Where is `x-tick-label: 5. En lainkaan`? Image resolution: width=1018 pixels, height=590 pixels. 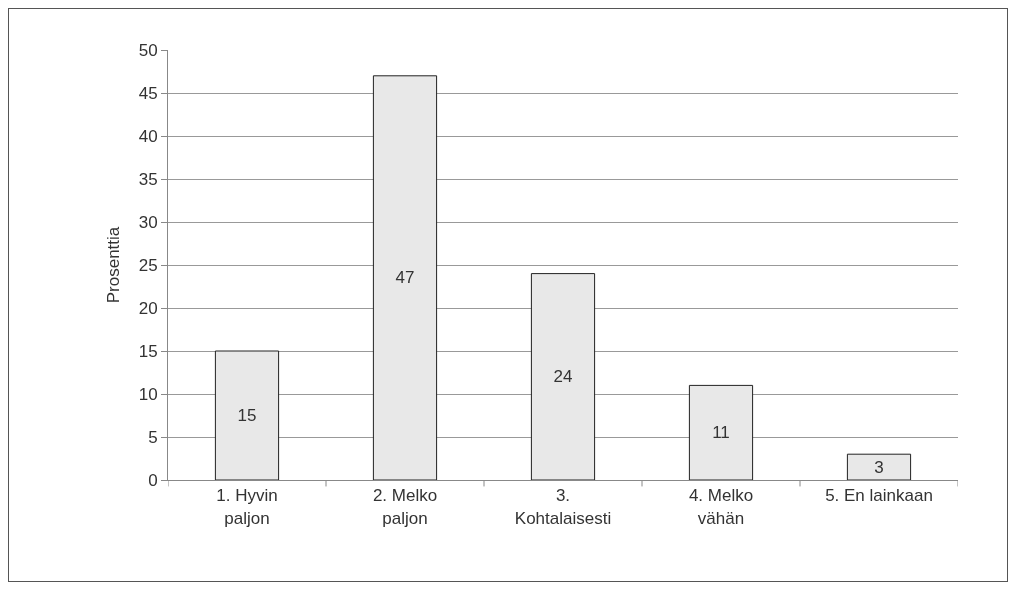
x-tick-label: 5. En lainkaan is located at coordinates (879, 496).